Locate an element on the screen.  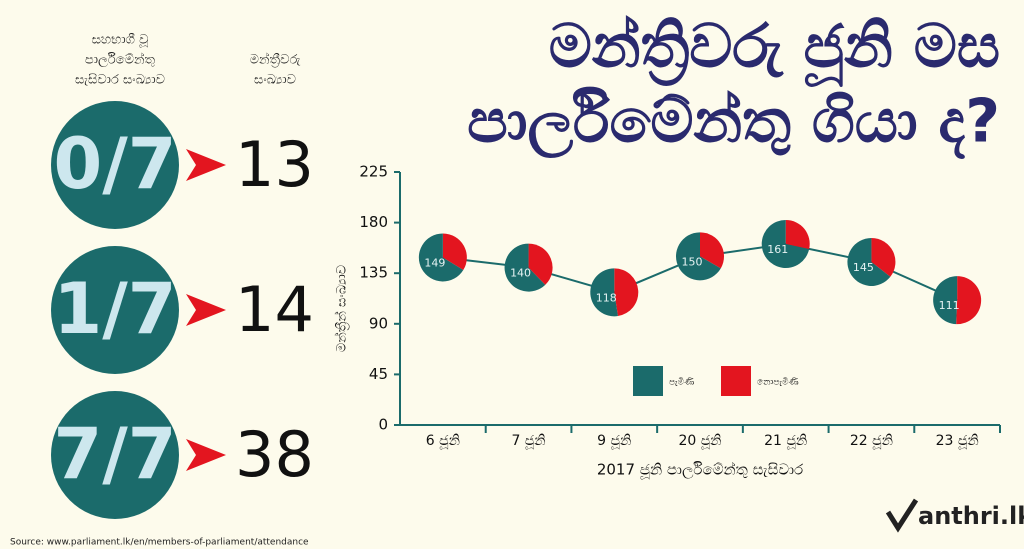
logo: anthri.lk is located at coordinates (971, 516).